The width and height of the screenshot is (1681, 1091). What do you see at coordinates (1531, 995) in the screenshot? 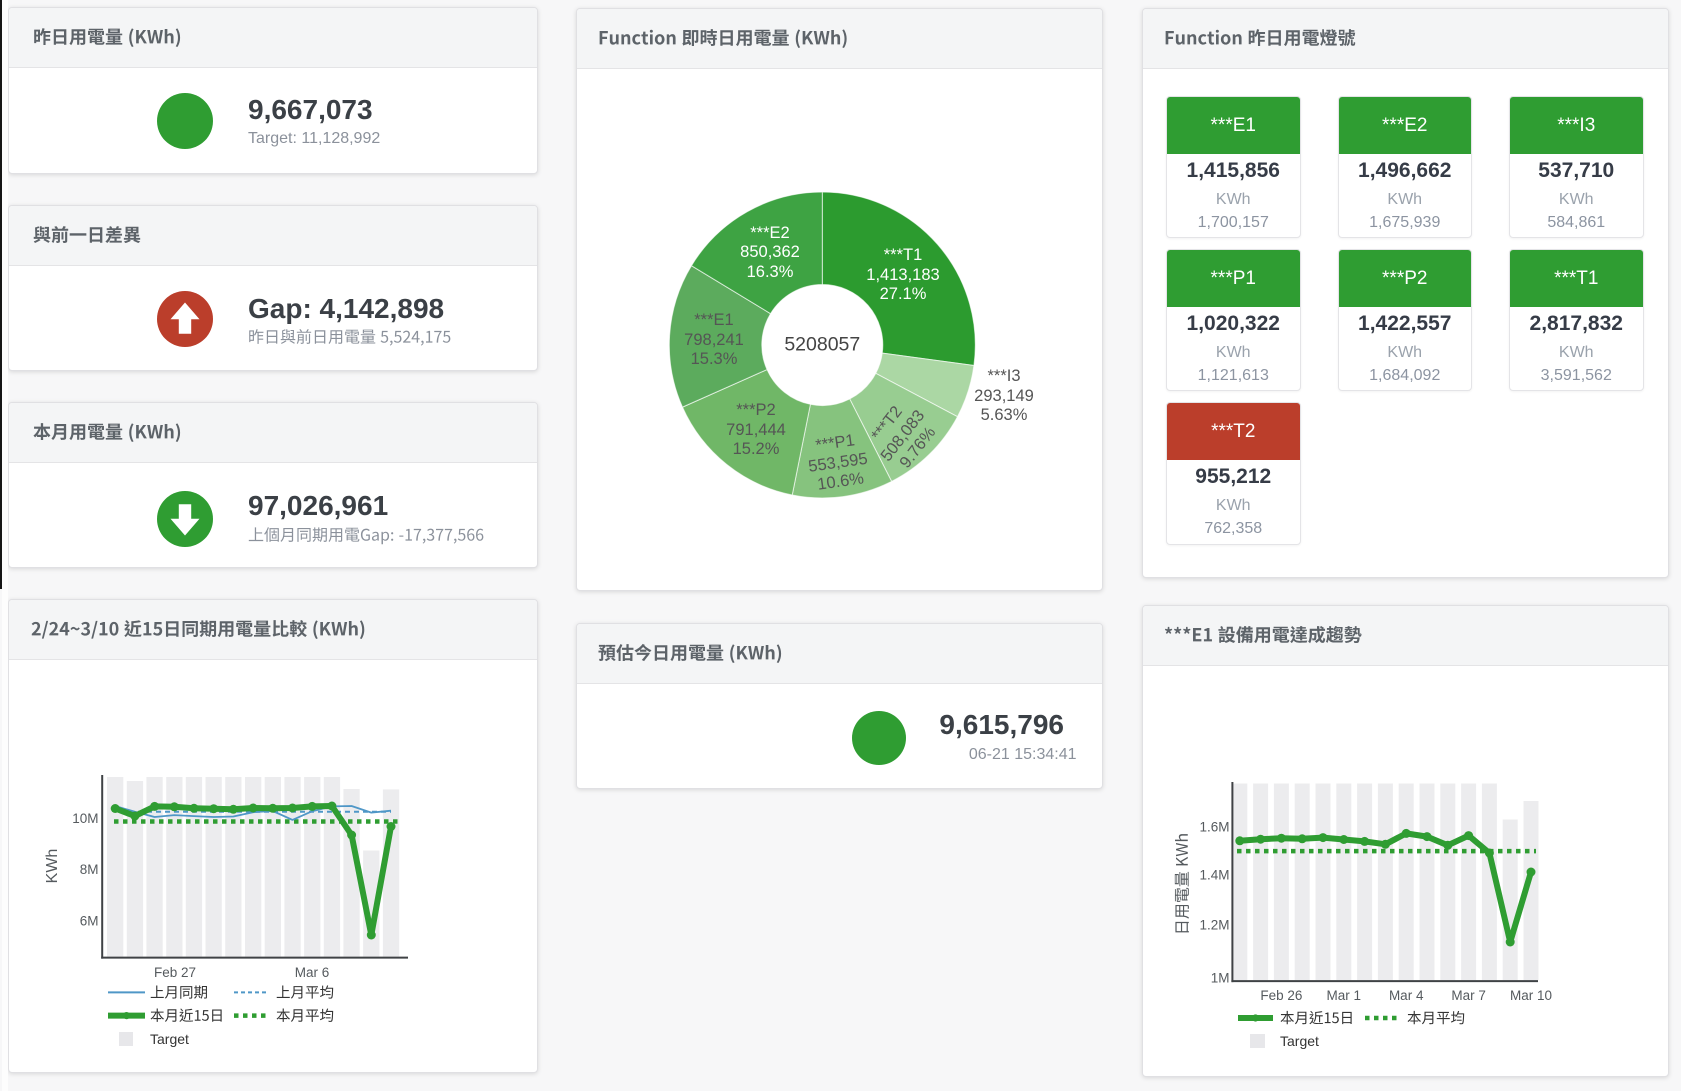
I see `svg-text: Mar 10` at bounding box center [1531, 995].